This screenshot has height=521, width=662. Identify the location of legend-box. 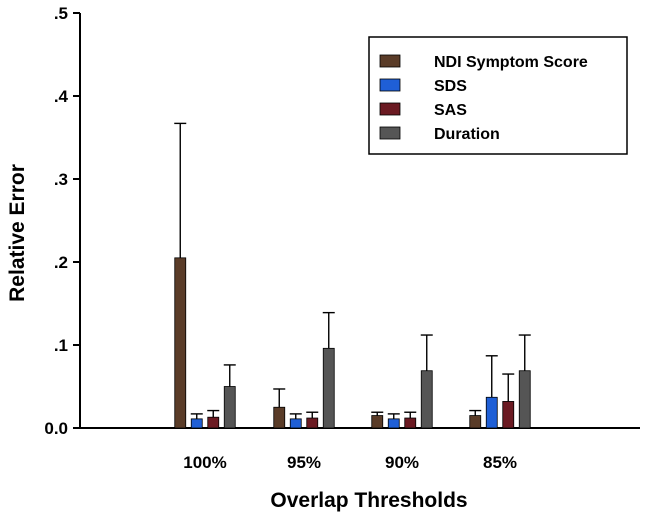
(498, 95).